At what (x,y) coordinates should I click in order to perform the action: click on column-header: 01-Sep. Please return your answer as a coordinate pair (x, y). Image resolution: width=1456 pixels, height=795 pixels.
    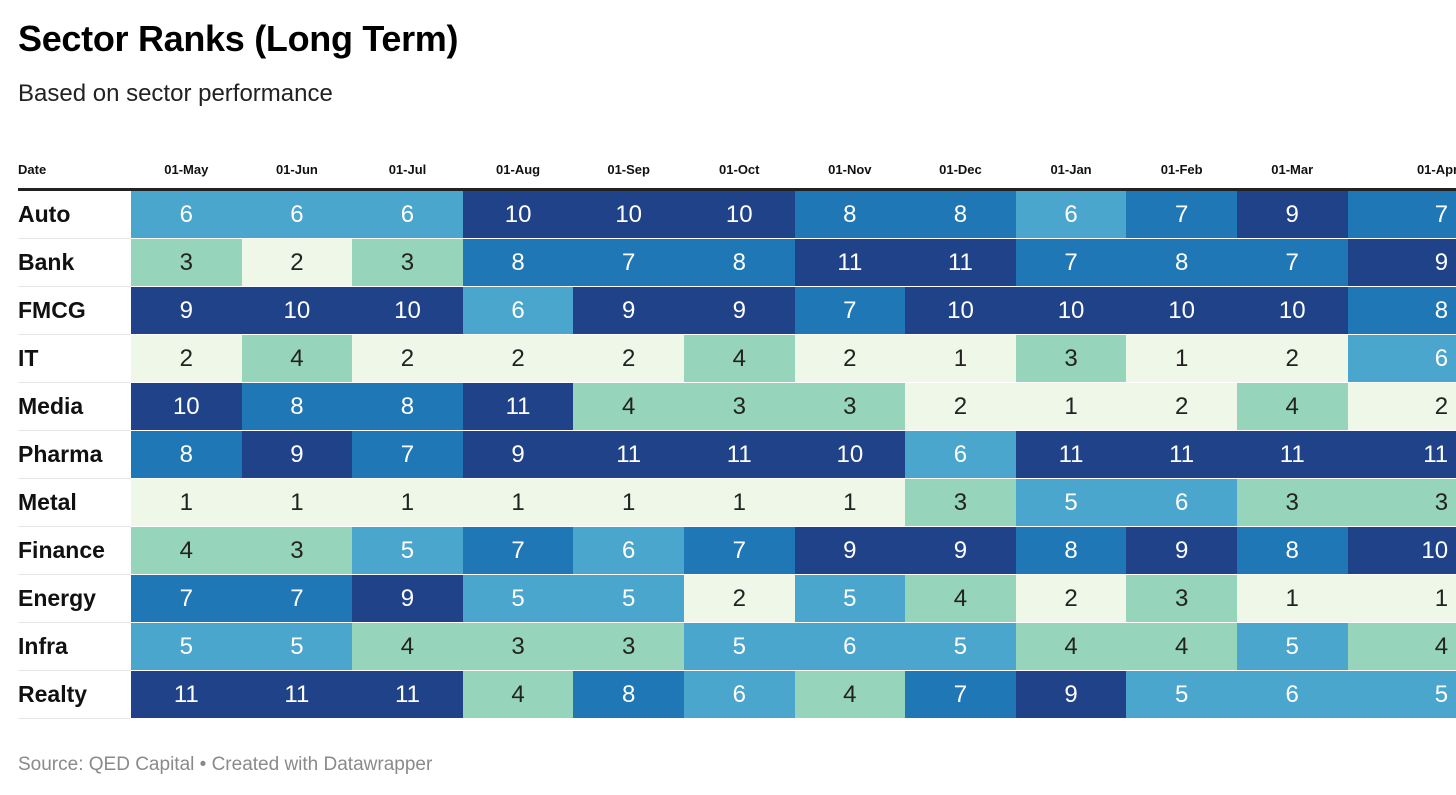
    Looking at the image, I should click on (628, 170).